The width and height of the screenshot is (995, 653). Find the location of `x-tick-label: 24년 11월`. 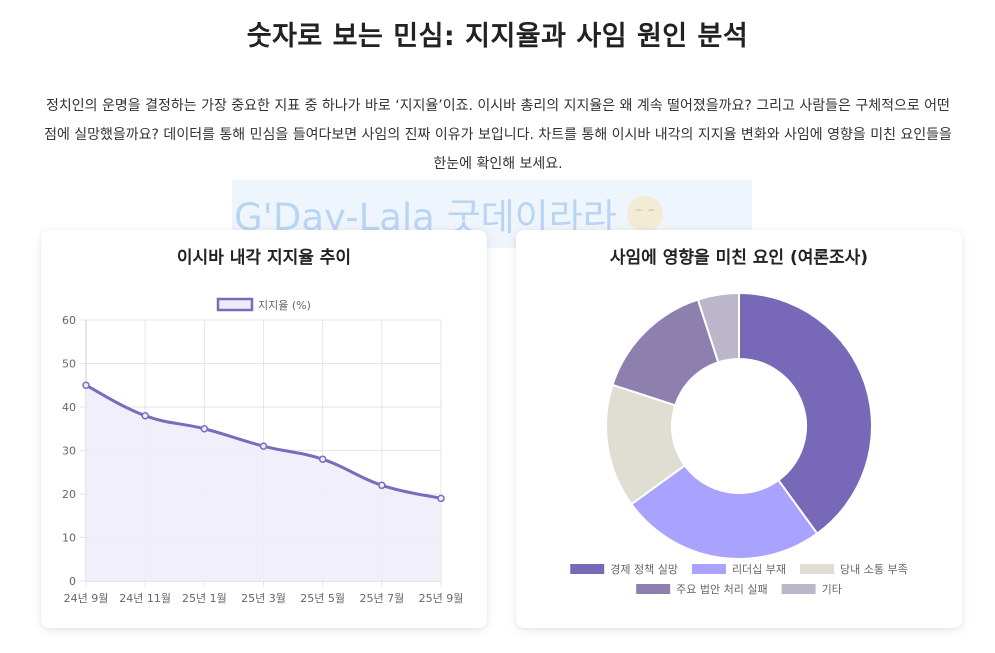

x-tick-label: 24년 11월 is located at coordinates (145, 598).